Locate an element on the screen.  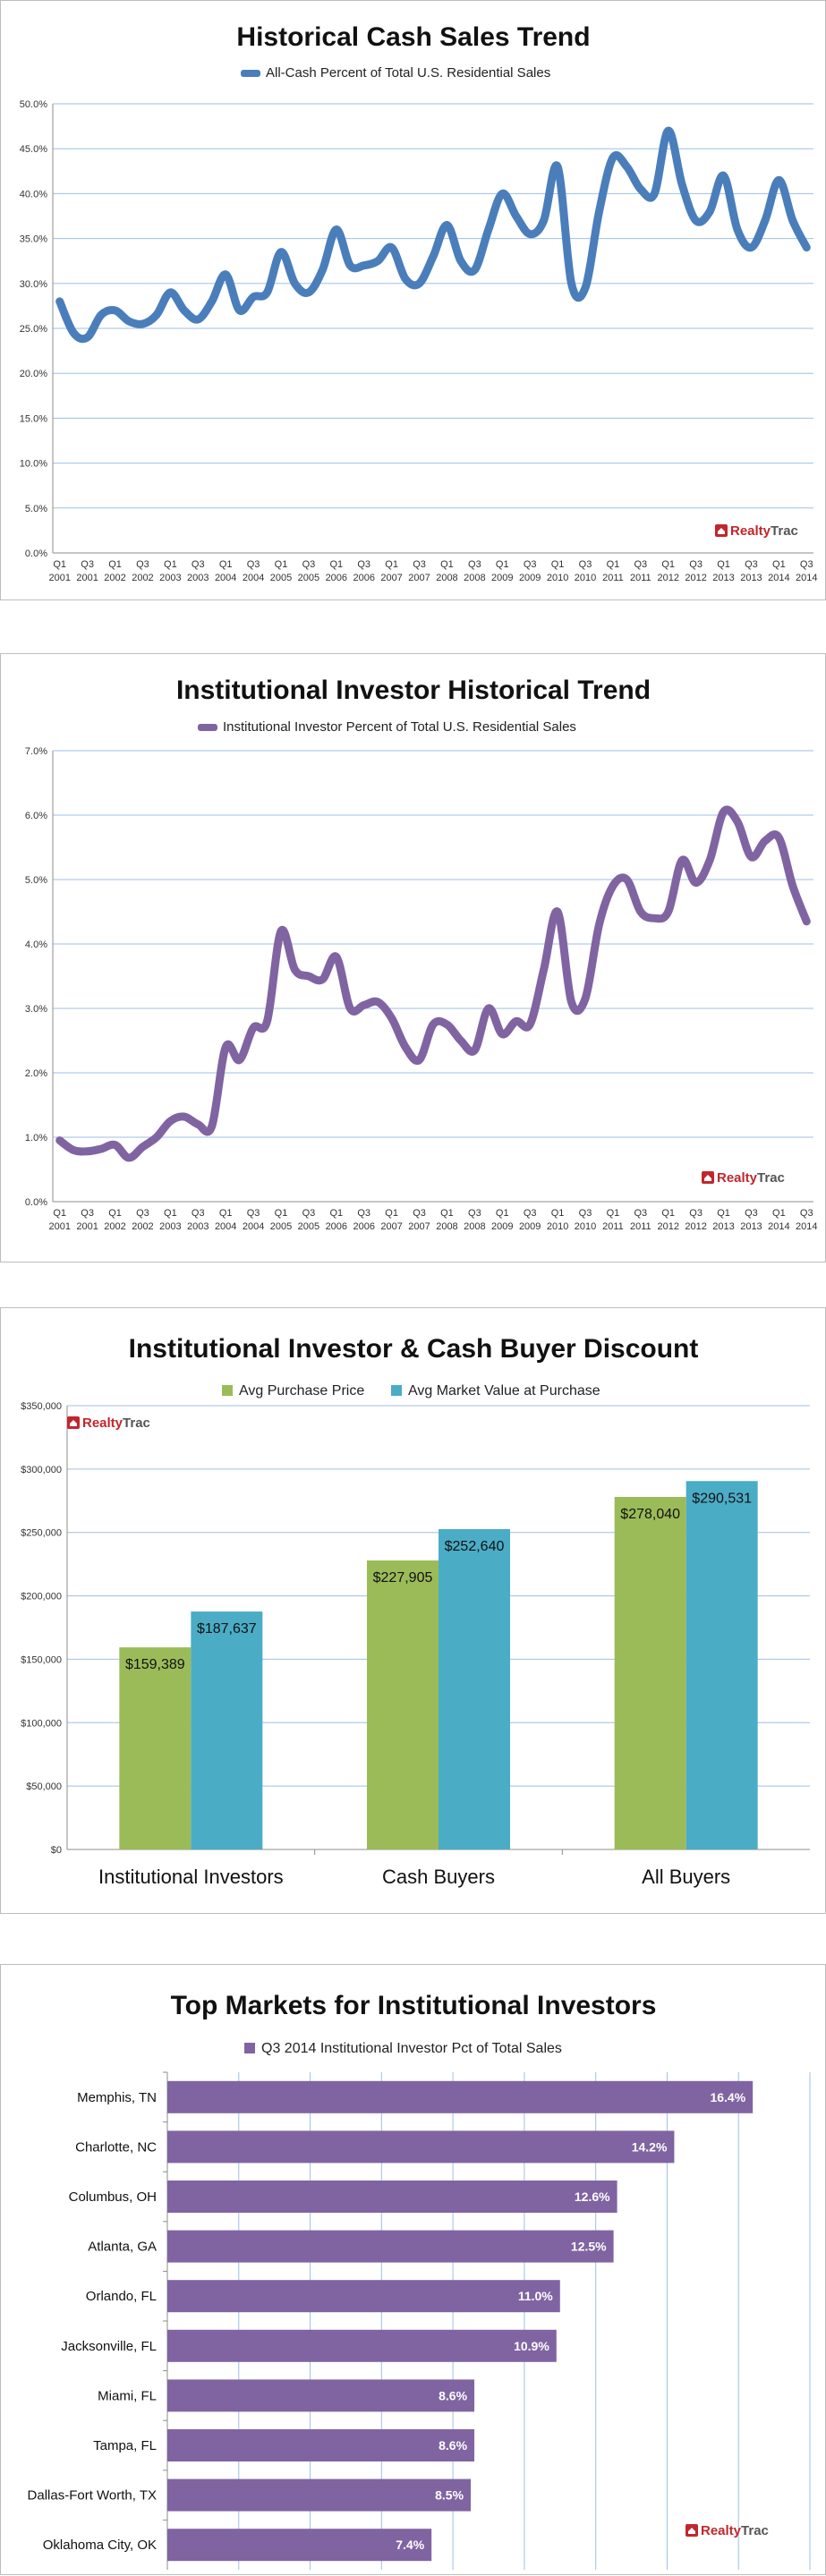
bar-value-label: 12.6% is located at coordinates (592, 2196).